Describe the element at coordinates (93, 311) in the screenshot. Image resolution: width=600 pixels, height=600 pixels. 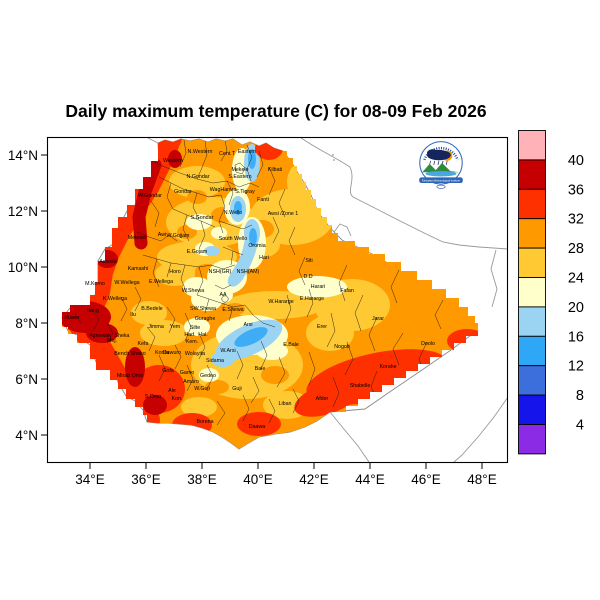
I see `region-label: Itang` at that location.